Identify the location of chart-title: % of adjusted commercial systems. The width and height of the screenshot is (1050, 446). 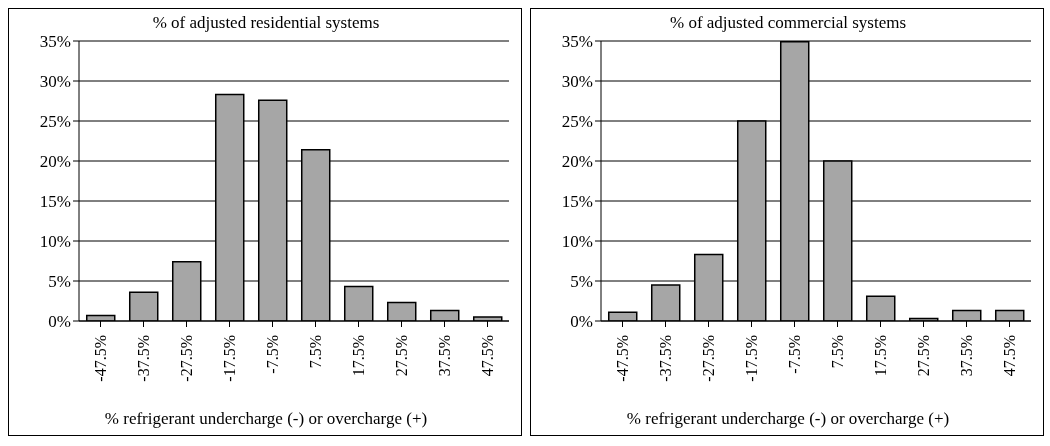
(788, 23).